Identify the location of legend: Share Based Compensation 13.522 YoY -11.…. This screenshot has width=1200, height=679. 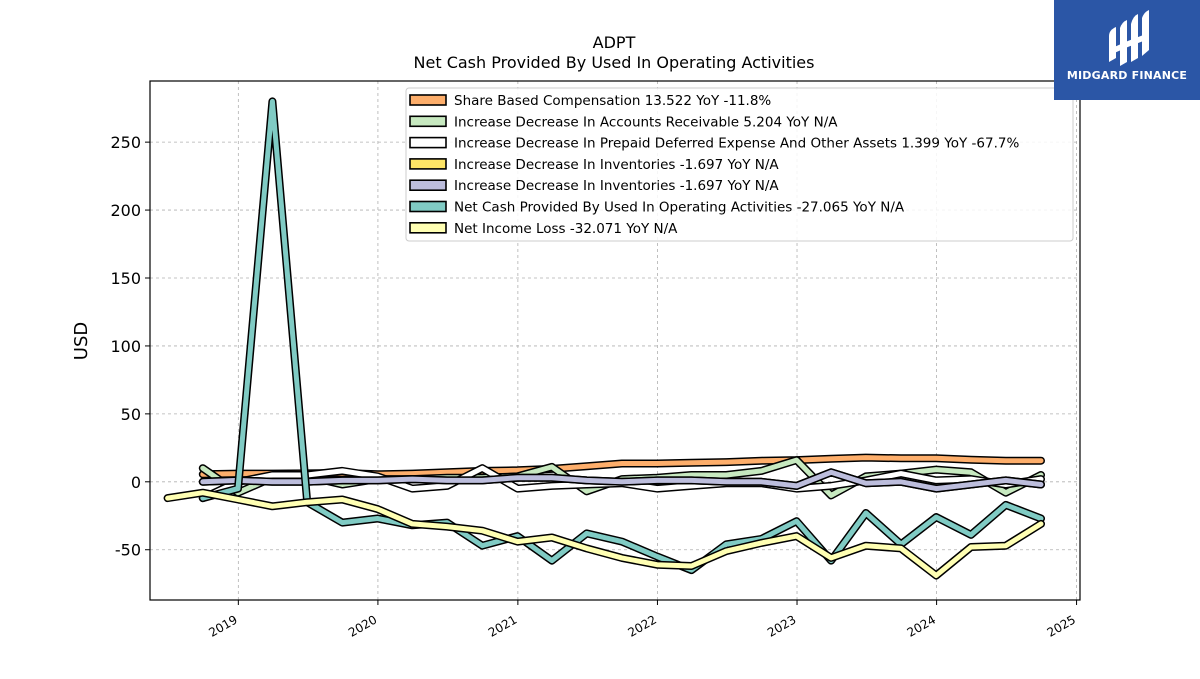
(739, 164).